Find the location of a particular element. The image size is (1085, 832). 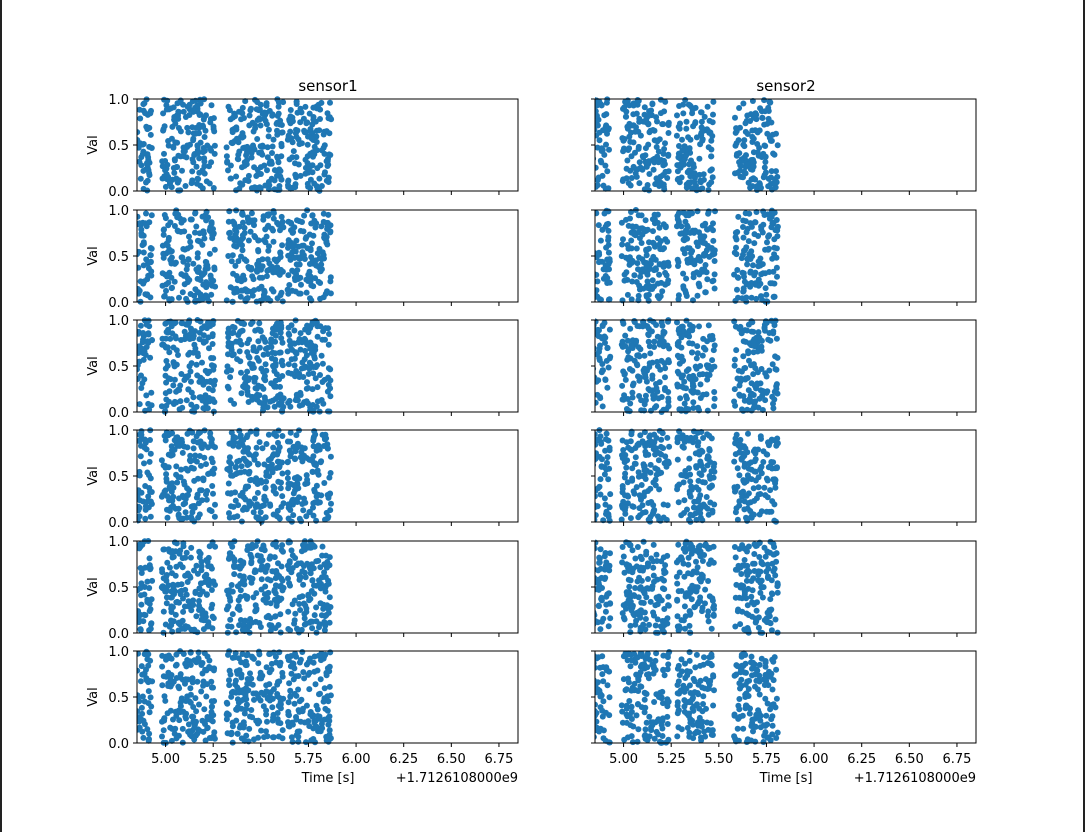

data-points is located at coordinates (235, 256).